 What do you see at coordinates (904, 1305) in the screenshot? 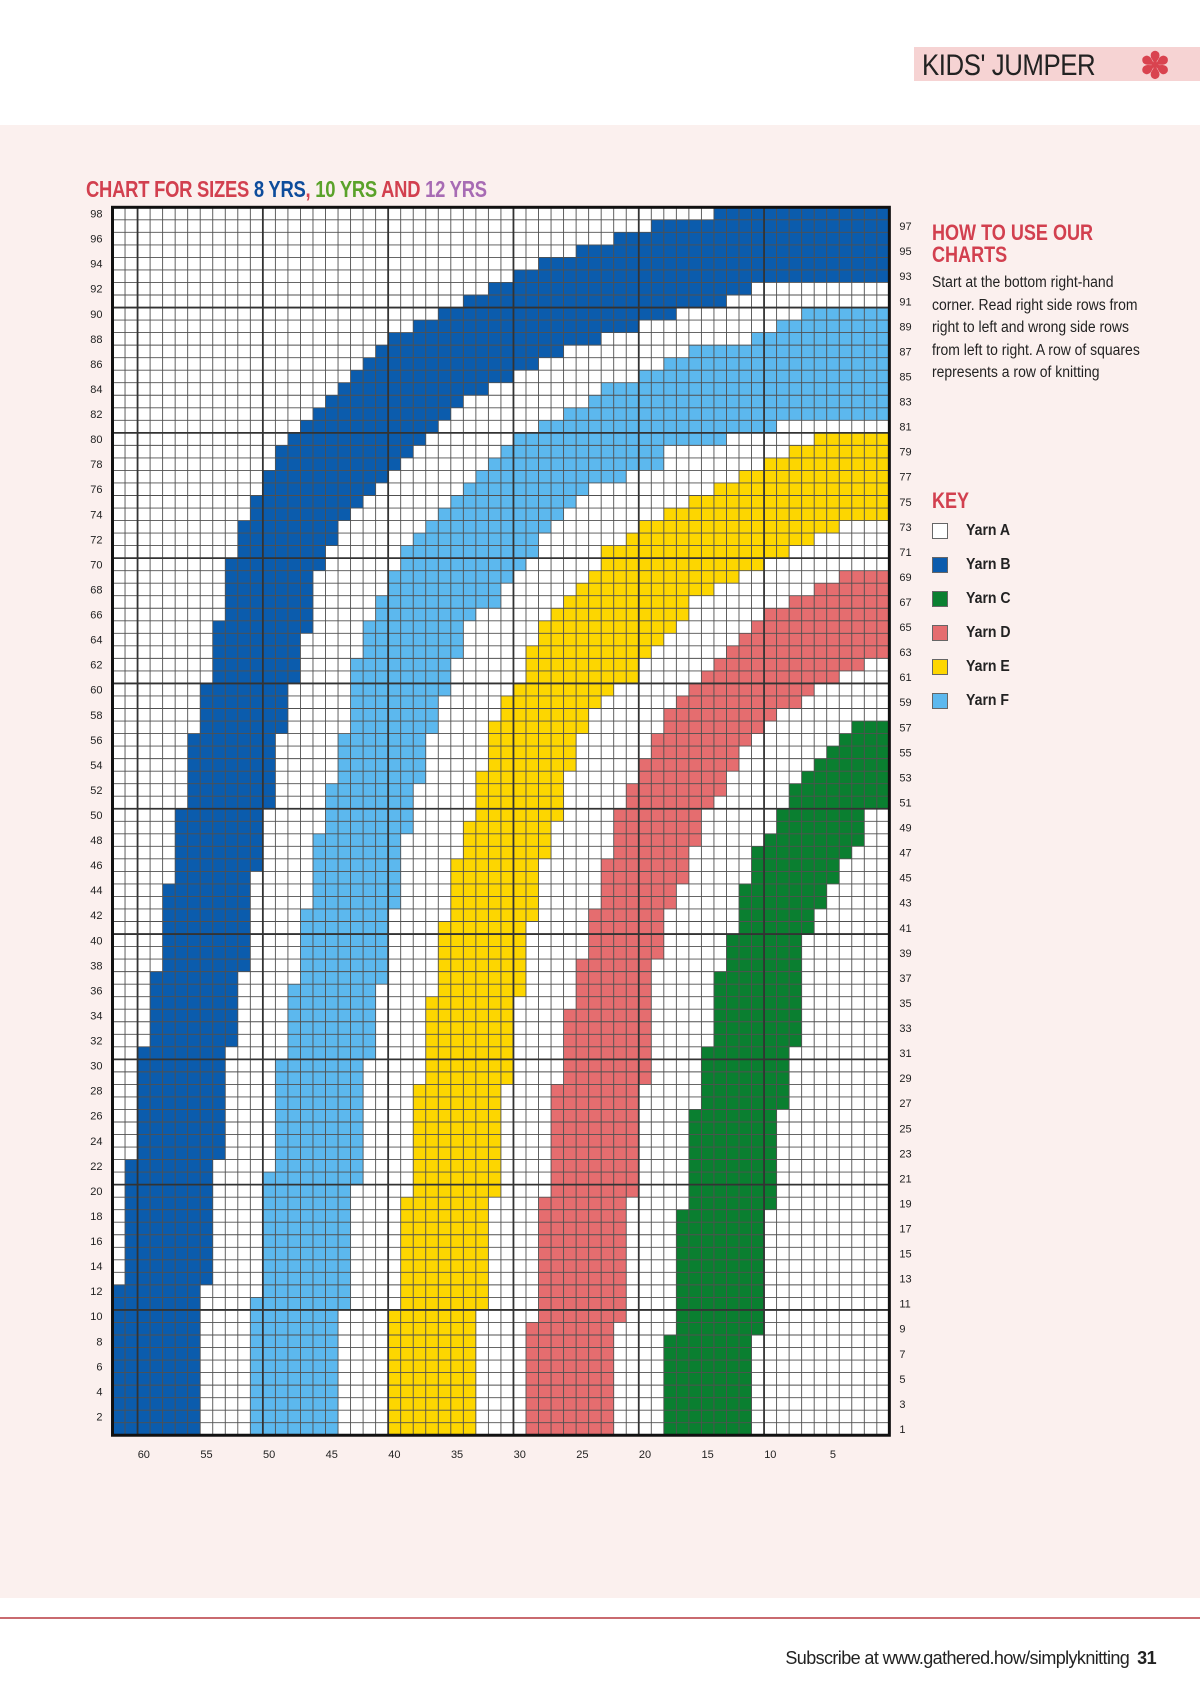
I see `row-label-right: 11` at bounding box center [904, 1305].